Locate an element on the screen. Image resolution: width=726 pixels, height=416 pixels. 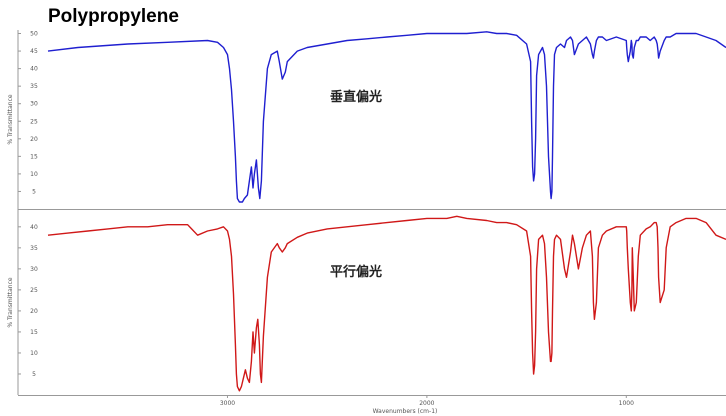
x-tick-label: 2000 is located at coordinates (426, 403).